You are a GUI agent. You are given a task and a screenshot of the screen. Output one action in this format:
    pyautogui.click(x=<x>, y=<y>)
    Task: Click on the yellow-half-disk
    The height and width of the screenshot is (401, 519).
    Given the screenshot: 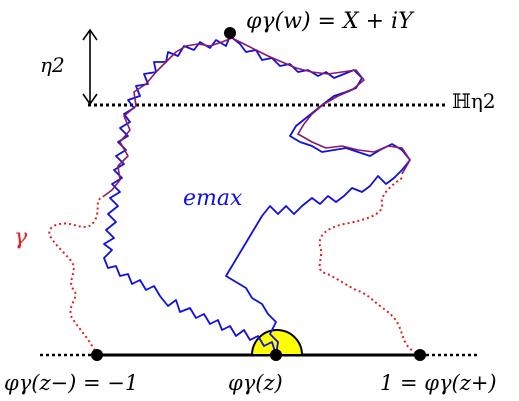 What is the action you would take?
    pyautogui.click(x=277, y=342)
    